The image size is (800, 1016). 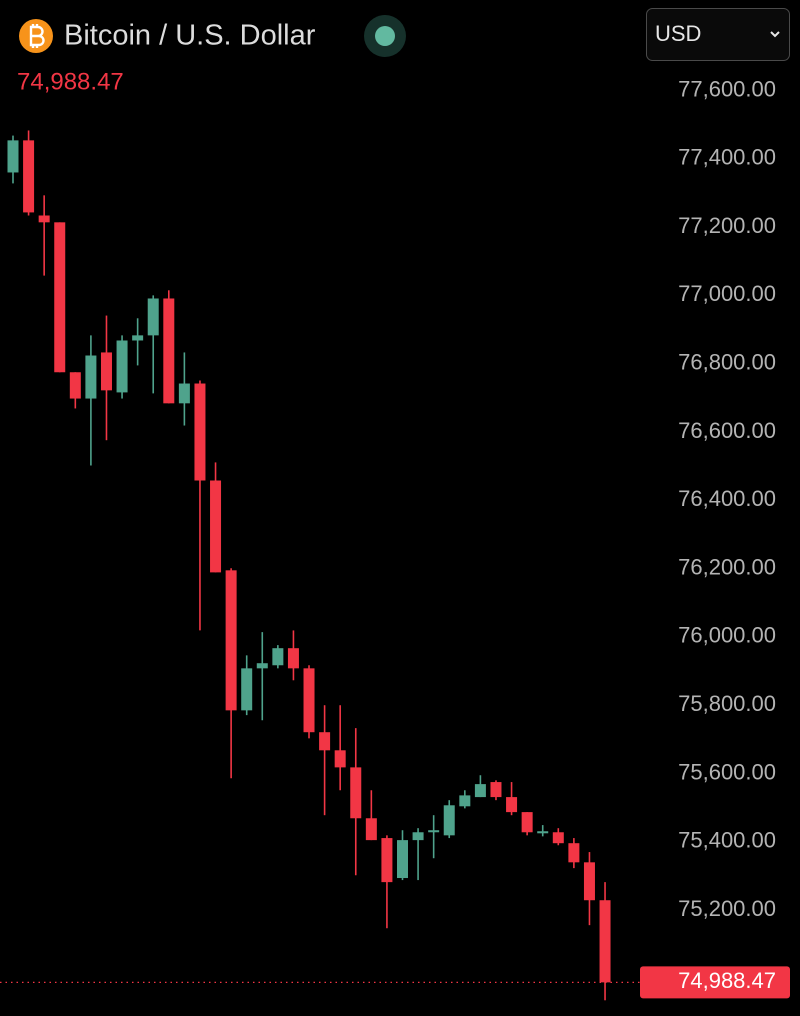 I want to click on y-tick-label: 76,400.00, so click(x=727, y=498).